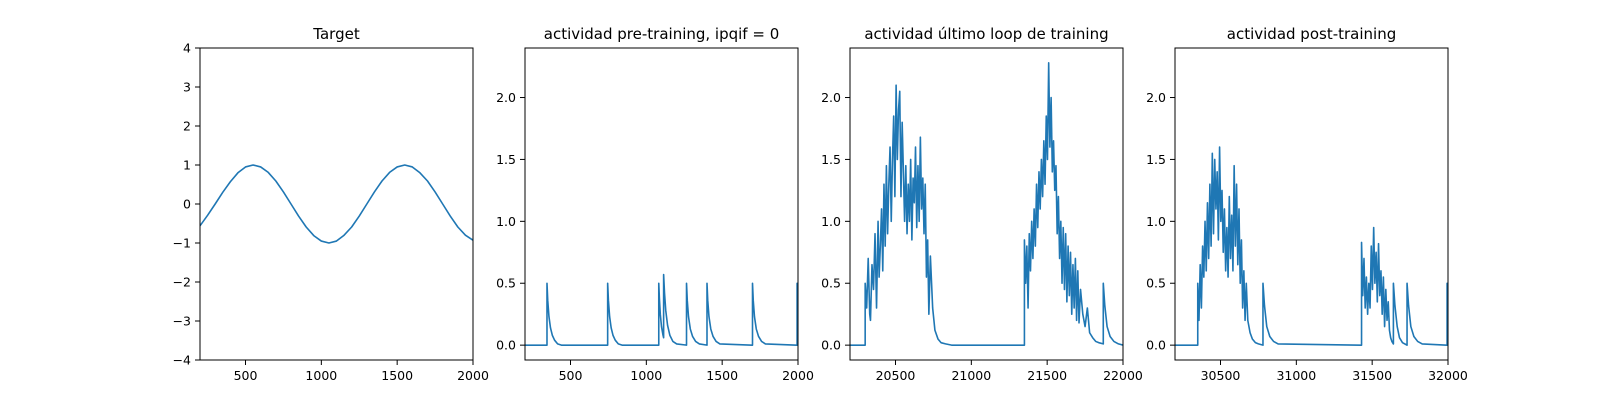 The image size is (1600, 400). Describe the element at coordinates (1123, 375) in the screenshot. I see `x-tick-label: 22000` at that location.